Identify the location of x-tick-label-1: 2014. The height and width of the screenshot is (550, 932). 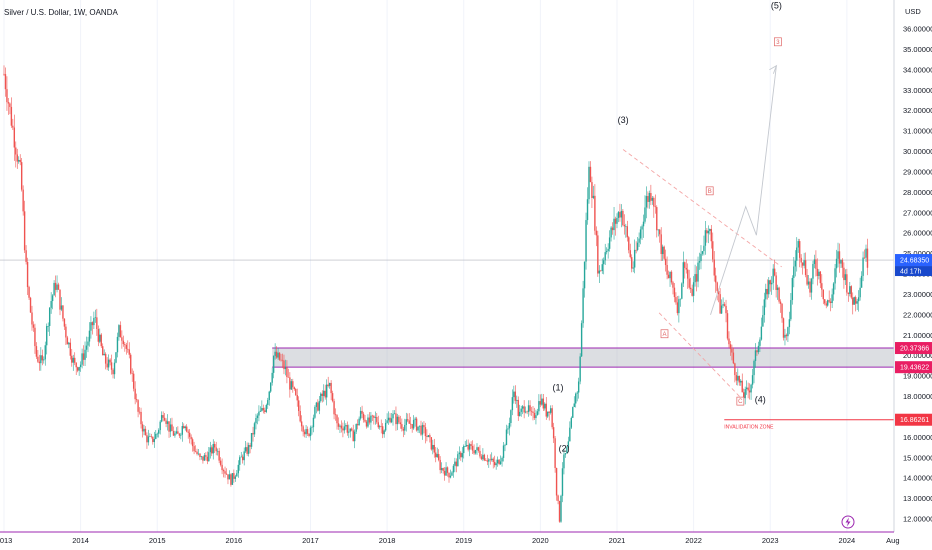
(80, 540).